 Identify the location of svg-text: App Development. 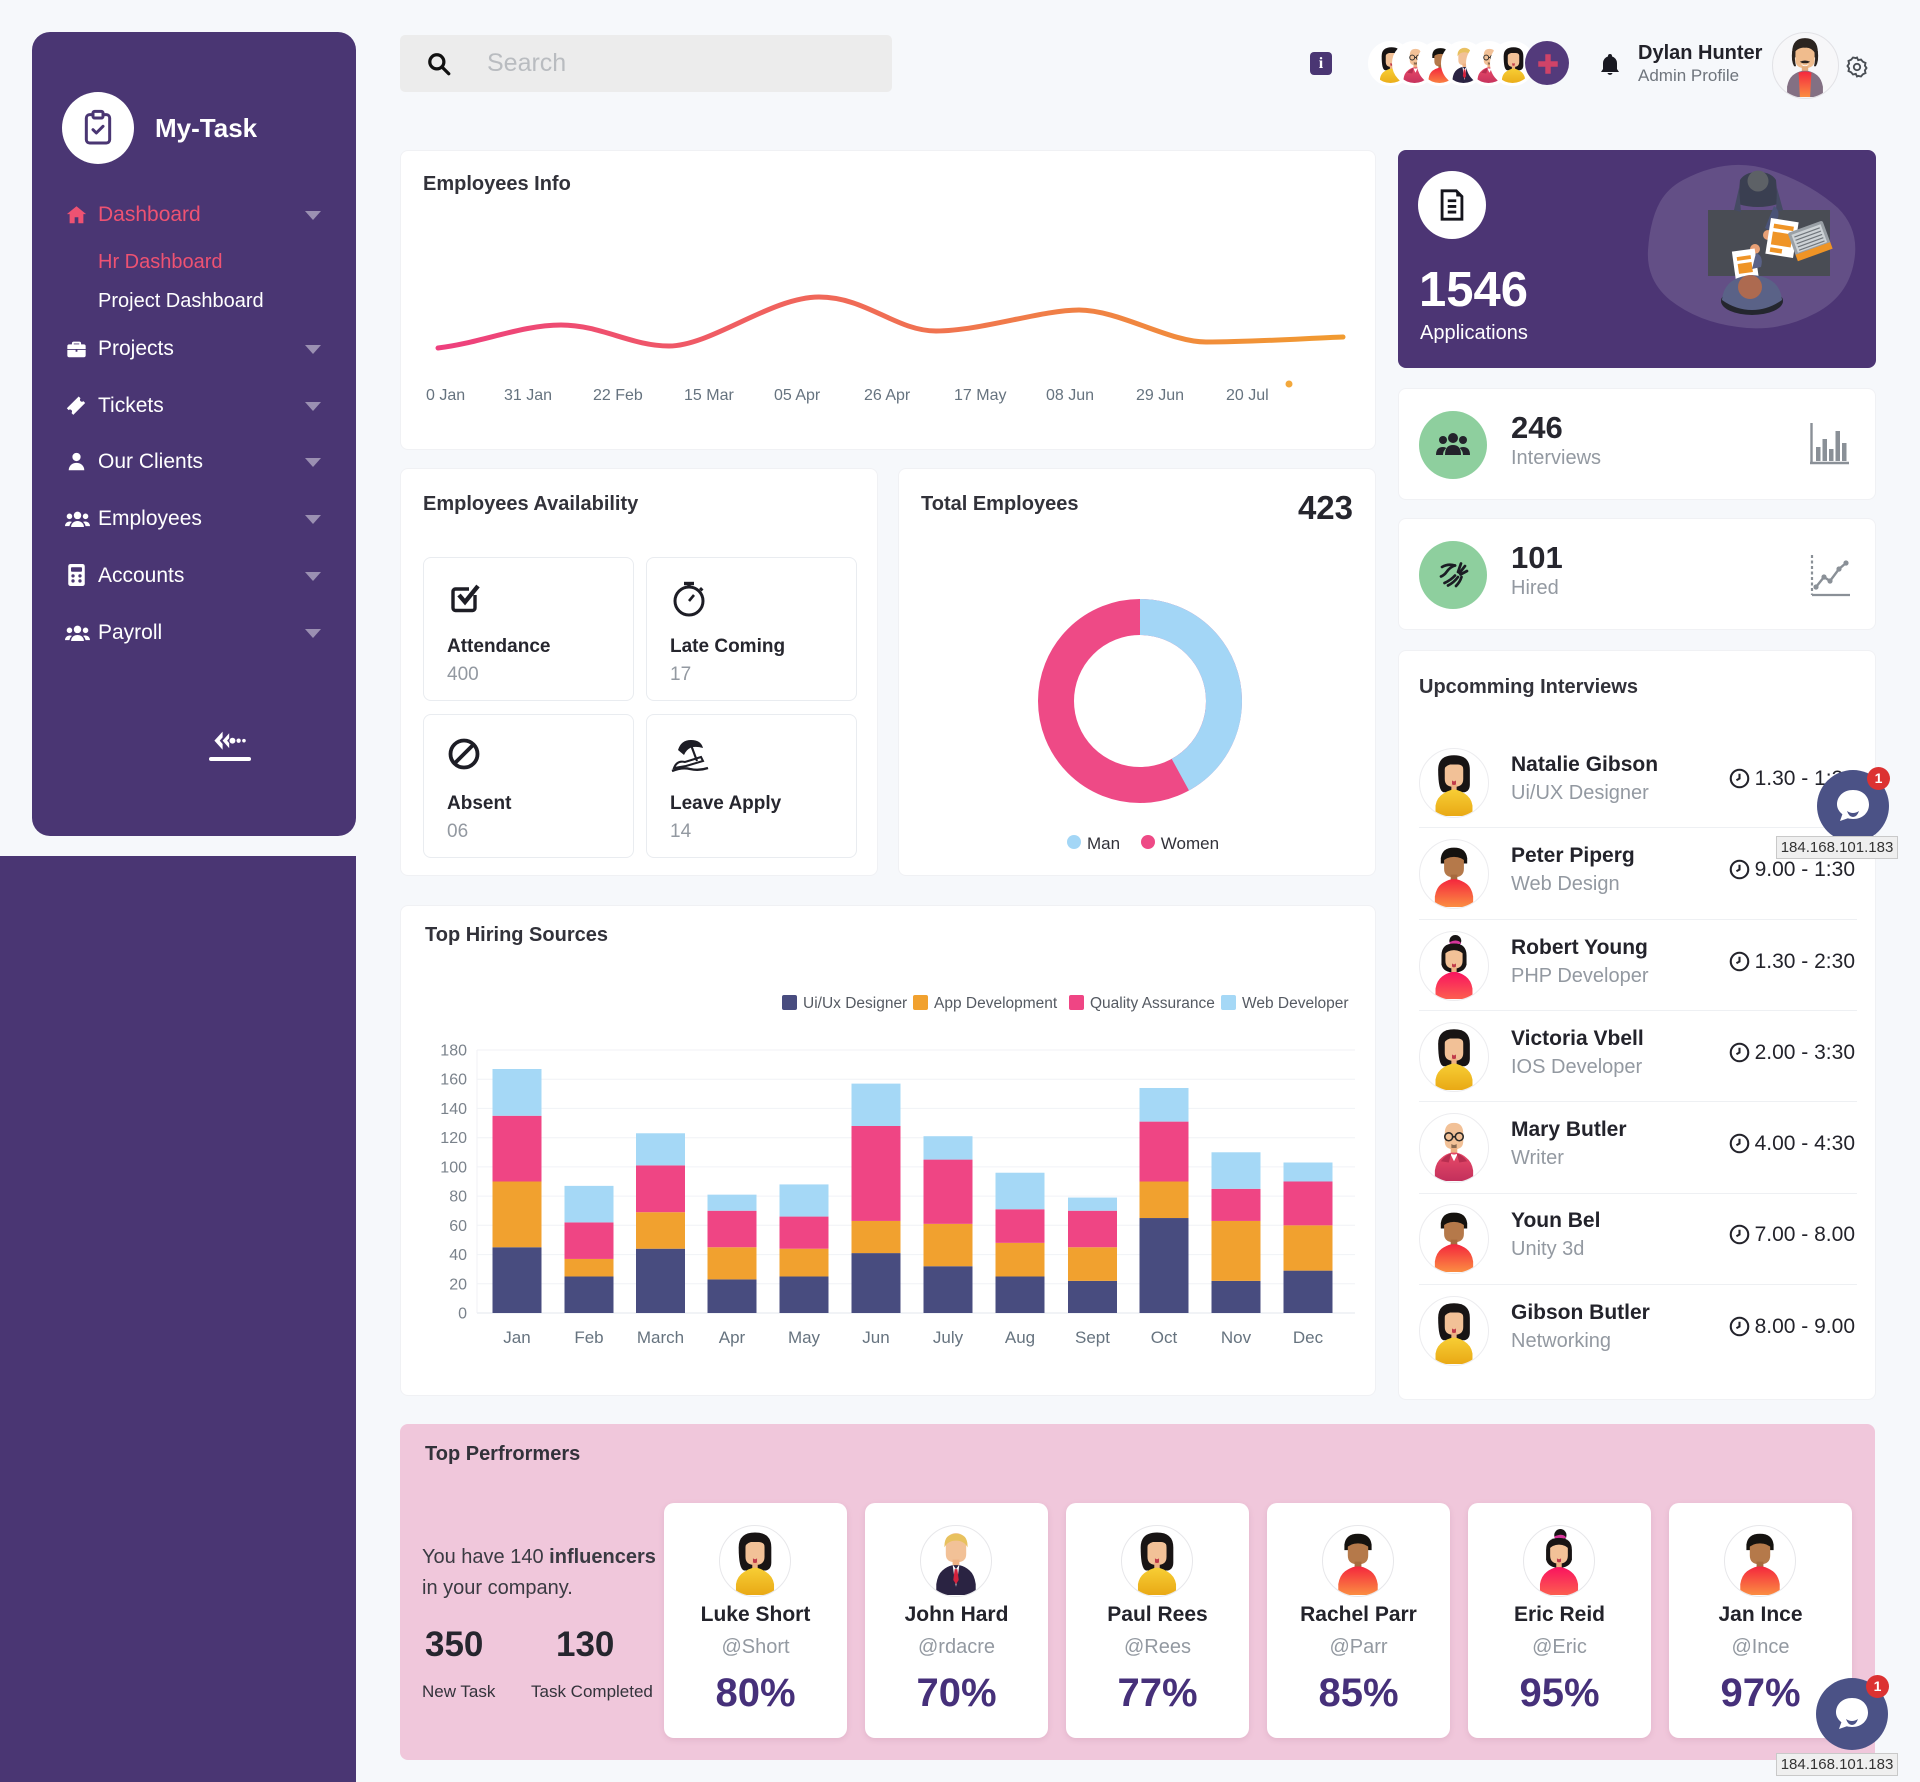
(996, 1003).